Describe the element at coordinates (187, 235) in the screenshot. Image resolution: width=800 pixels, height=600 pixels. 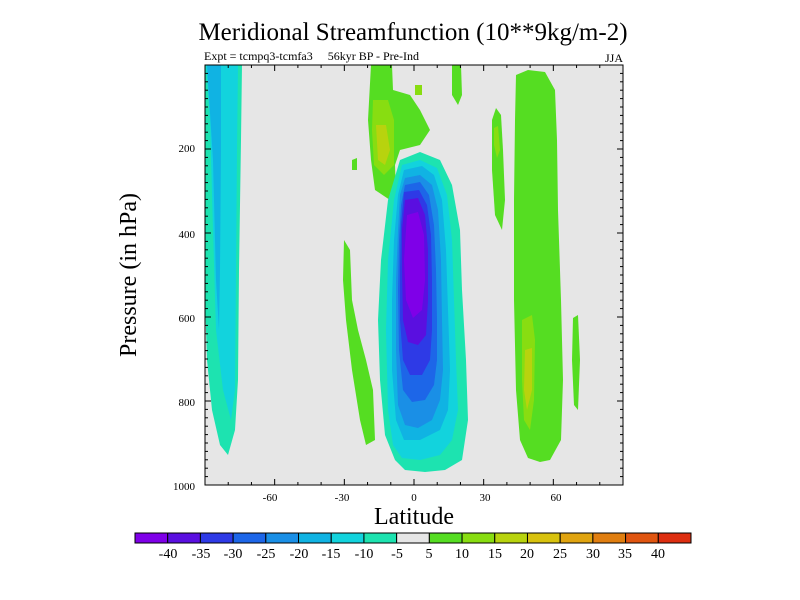
I see `y-tick-label: 400` at that location.